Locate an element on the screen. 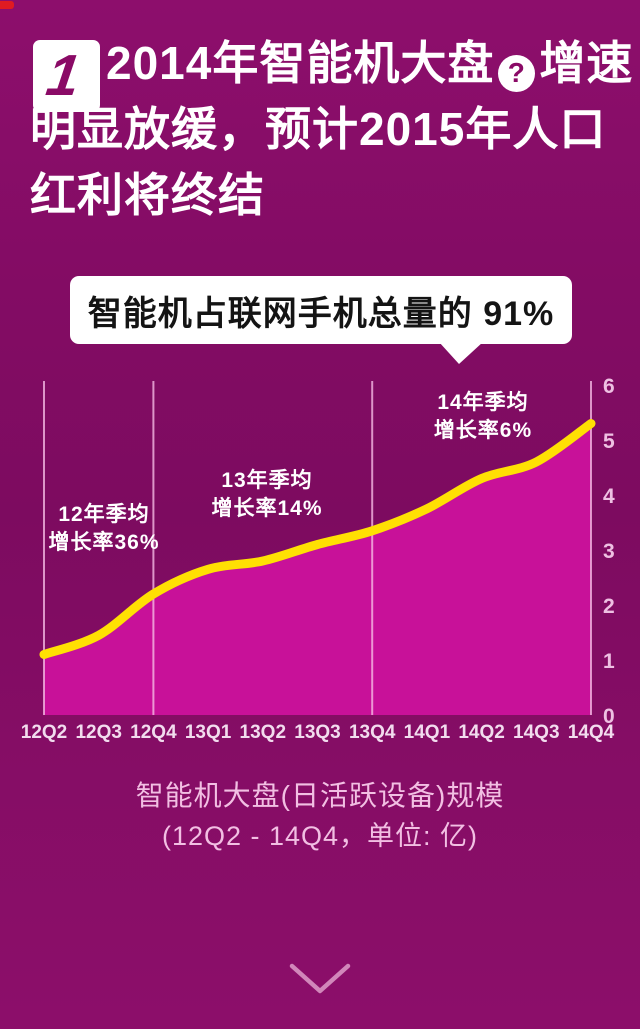 The width and height of the screenshot is (640, 1029). x-tick-label: 13Q1 is located at coordinates (208, 732).